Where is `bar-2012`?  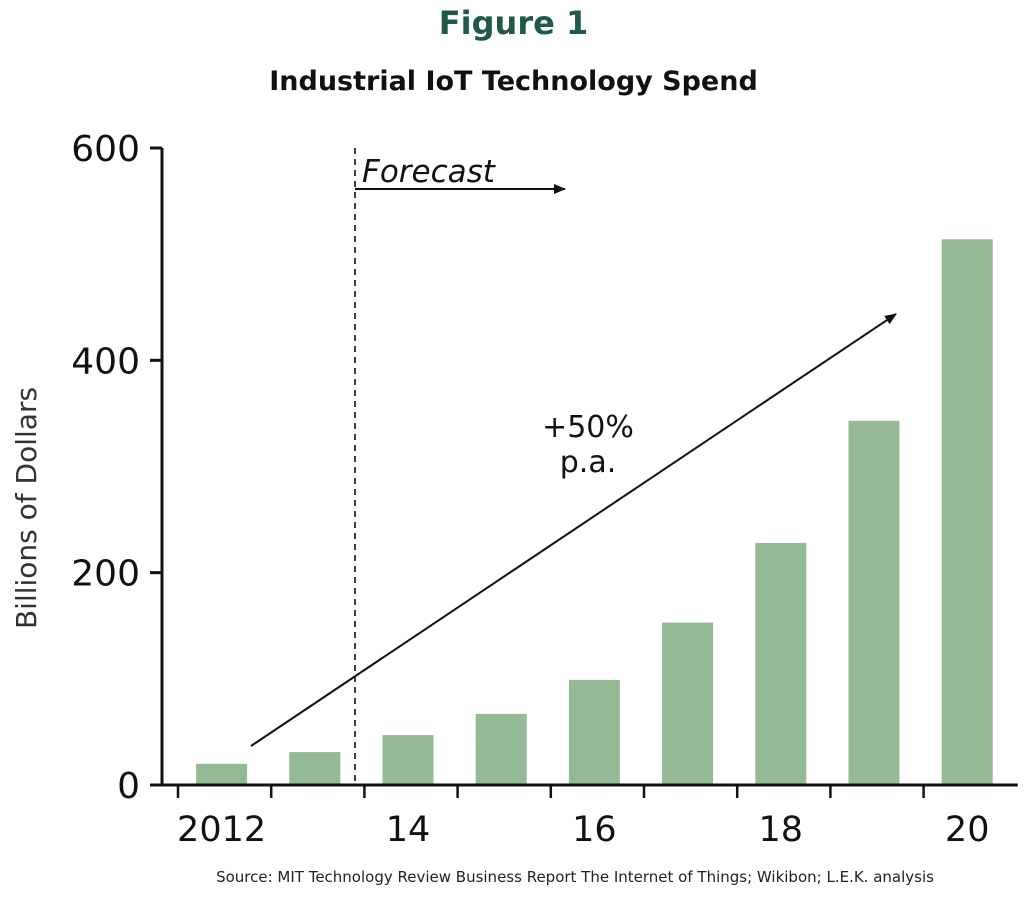
bar-2012 is located at coordinates (222, 774).